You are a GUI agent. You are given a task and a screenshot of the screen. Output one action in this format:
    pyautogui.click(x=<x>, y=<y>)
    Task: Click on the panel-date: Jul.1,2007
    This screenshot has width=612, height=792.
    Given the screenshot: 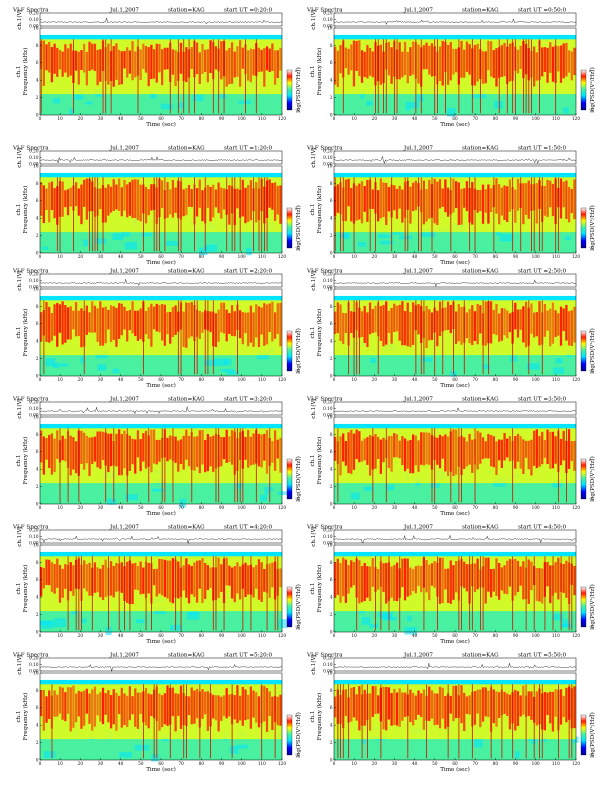 What is the action you would take?
    pyautogui.click(x=418, y=272)
    